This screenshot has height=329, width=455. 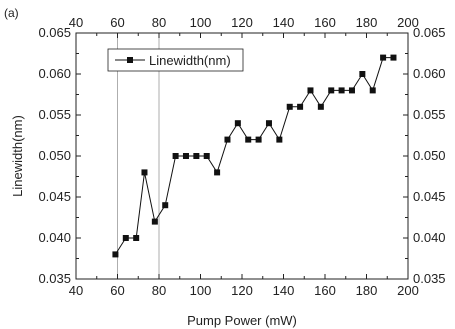 What do you see at coordinates (429, 278) in the screenshot?
I see `y-tick-label-right: 0.035` at bounding box center [429, 278].